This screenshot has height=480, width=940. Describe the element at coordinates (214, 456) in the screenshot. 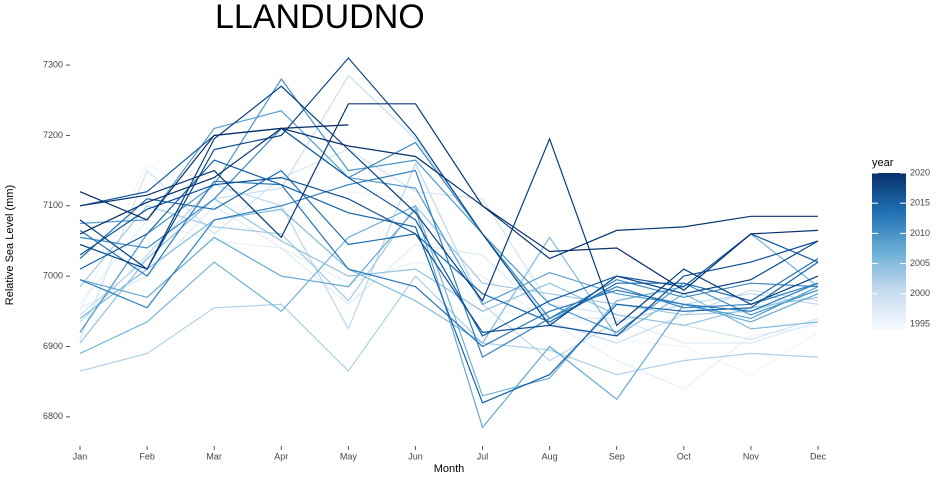

I see `x-tick-label: Mar` at that location.